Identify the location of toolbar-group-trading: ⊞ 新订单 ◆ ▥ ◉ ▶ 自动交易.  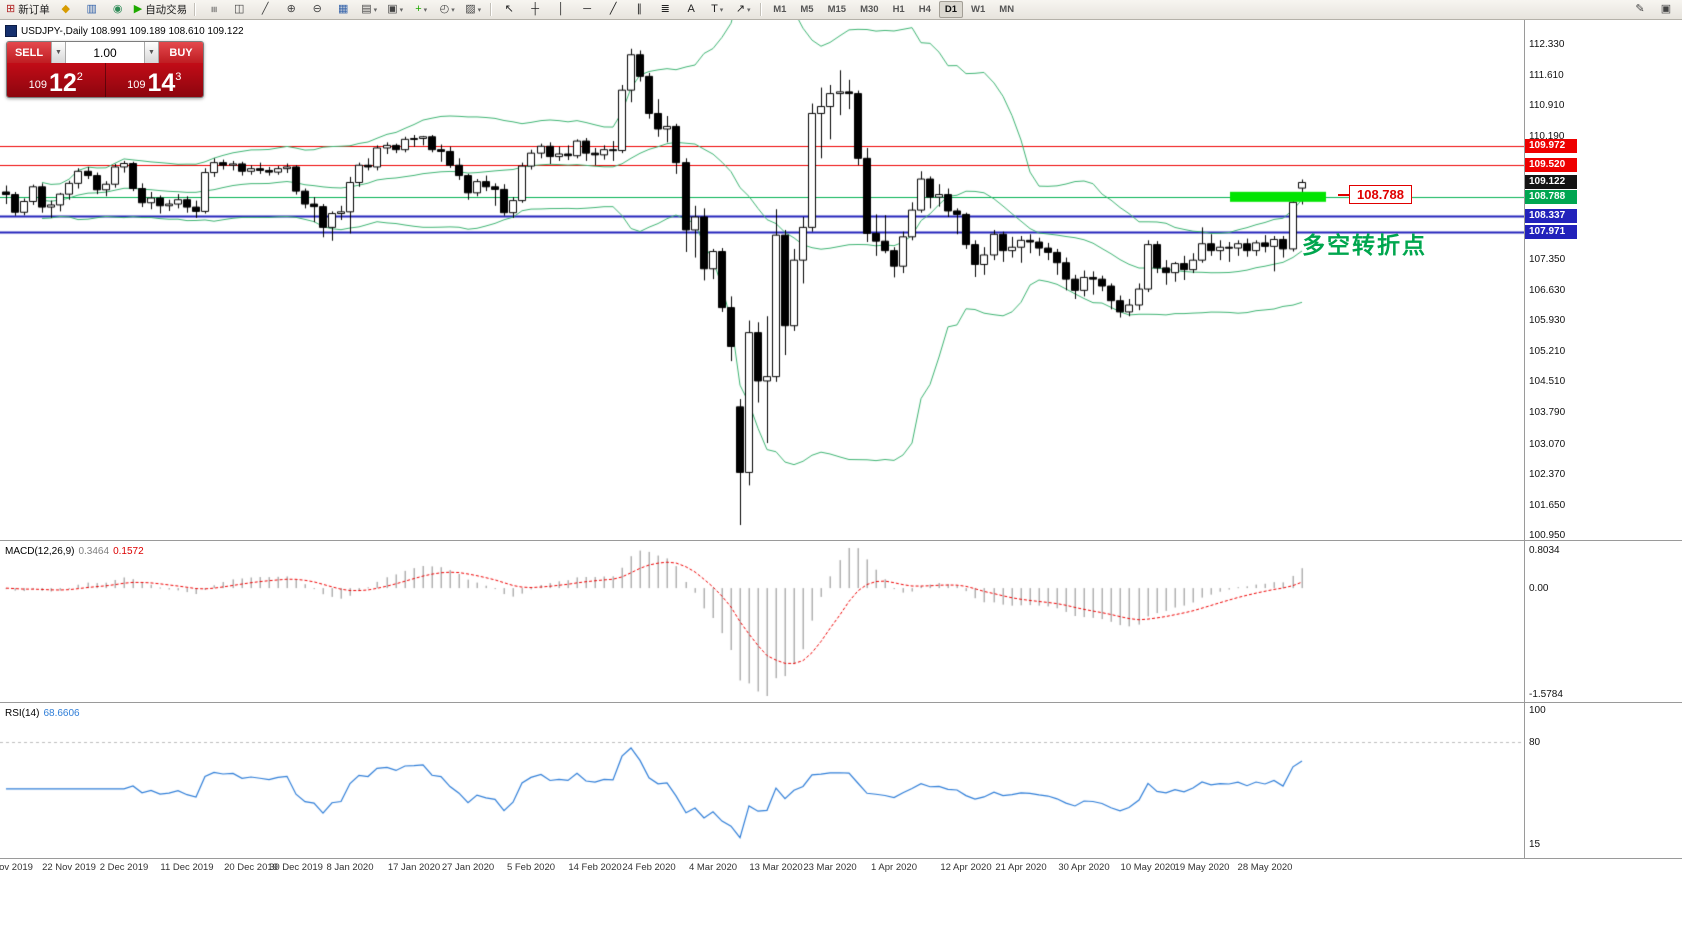
(96, 10).